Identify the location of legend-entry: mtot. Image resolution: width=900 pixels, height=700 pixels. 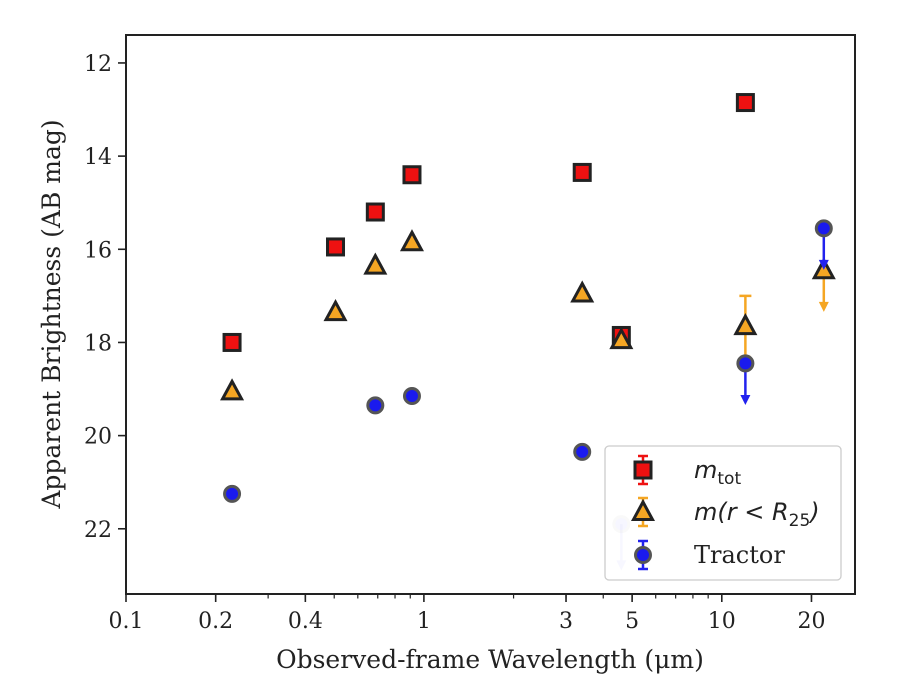
(687, 471).